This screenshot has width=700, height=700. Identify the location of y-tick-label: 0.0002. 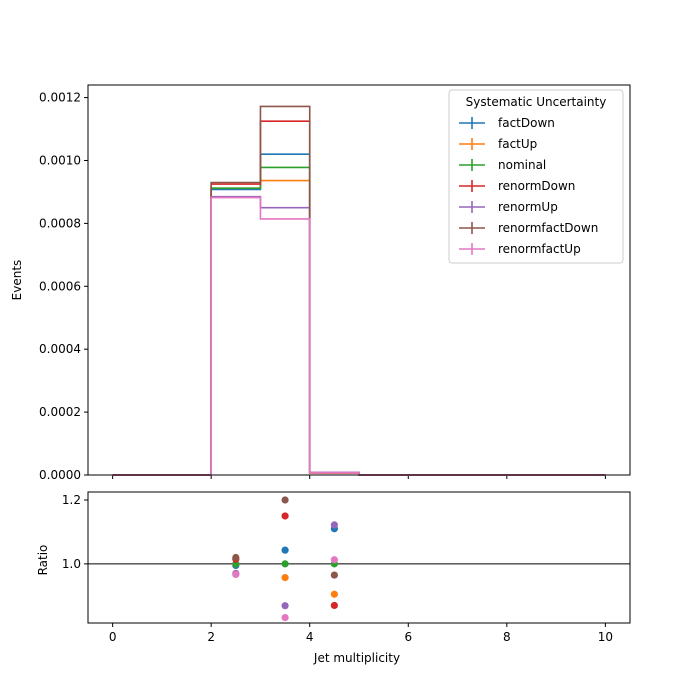
(60, 412).